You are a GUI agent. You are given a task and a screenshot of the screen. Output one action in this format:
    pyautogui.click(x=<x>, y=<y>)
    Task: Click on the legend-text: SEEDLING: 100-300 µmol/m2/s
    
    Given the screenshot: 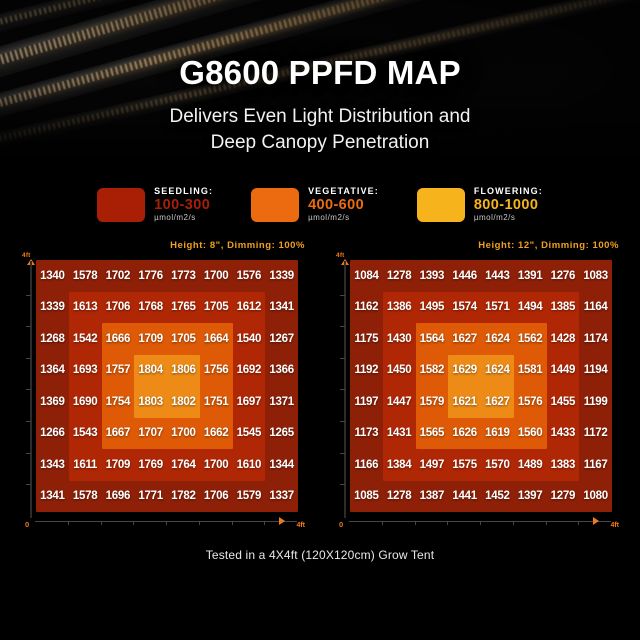 What is the action you would take?
    pyautogui.click(x=183, y=204)
    